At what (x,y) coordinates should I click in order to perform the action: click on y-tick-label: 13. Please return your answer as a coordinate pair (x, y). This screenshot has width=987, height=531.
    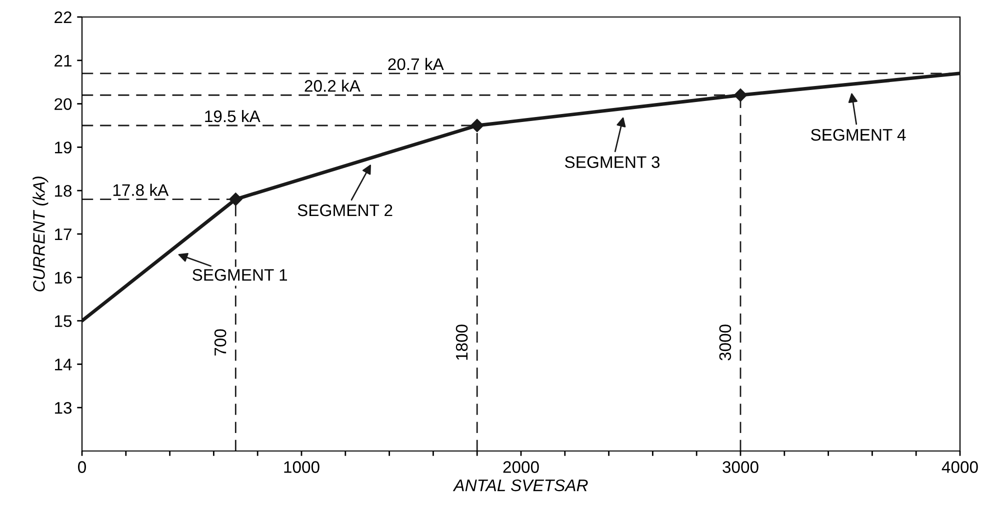
    Looking at the image, I should click on (63, 408).